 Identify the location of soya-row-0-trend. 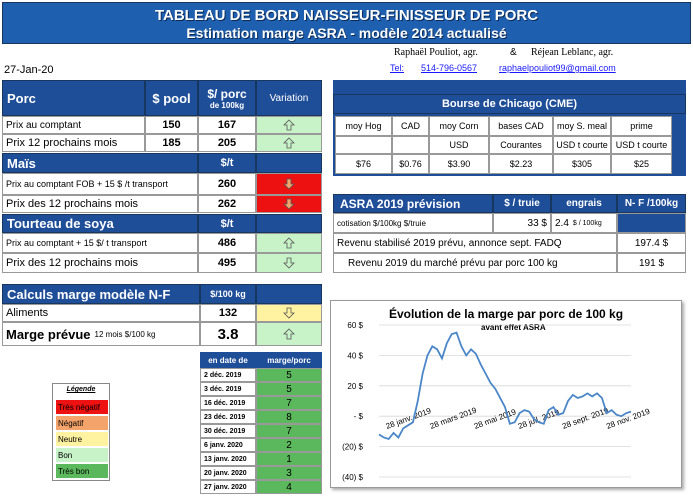
(289, 243).